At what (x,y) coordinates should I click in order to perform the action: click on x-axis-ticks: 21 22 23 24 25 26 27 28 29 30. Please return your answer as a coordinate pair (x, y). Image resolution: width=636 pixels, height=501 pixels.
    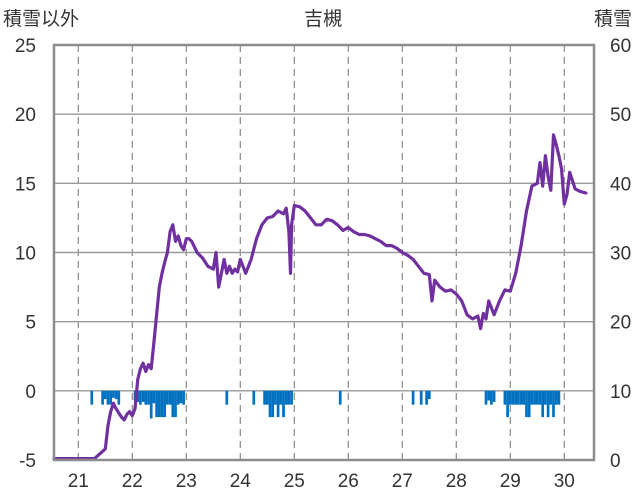
    Looking at the image, I should click on (321, 481).